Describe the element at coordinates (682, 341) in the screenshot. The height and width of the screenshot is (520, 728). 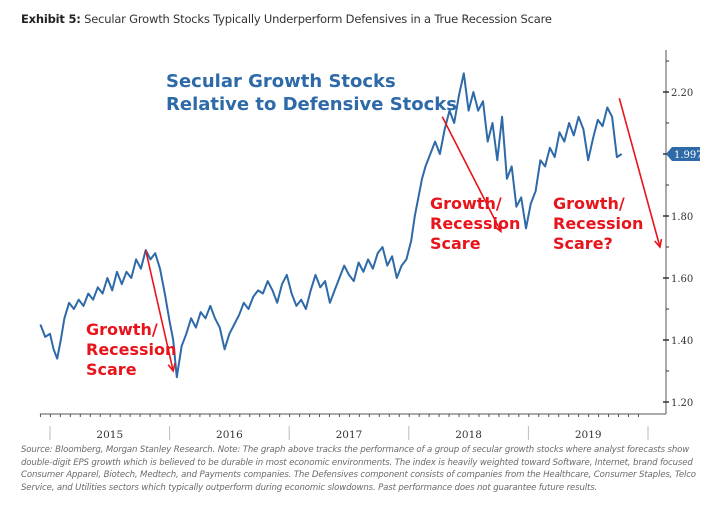
I see `y-tick-label: 1.40` at that location.